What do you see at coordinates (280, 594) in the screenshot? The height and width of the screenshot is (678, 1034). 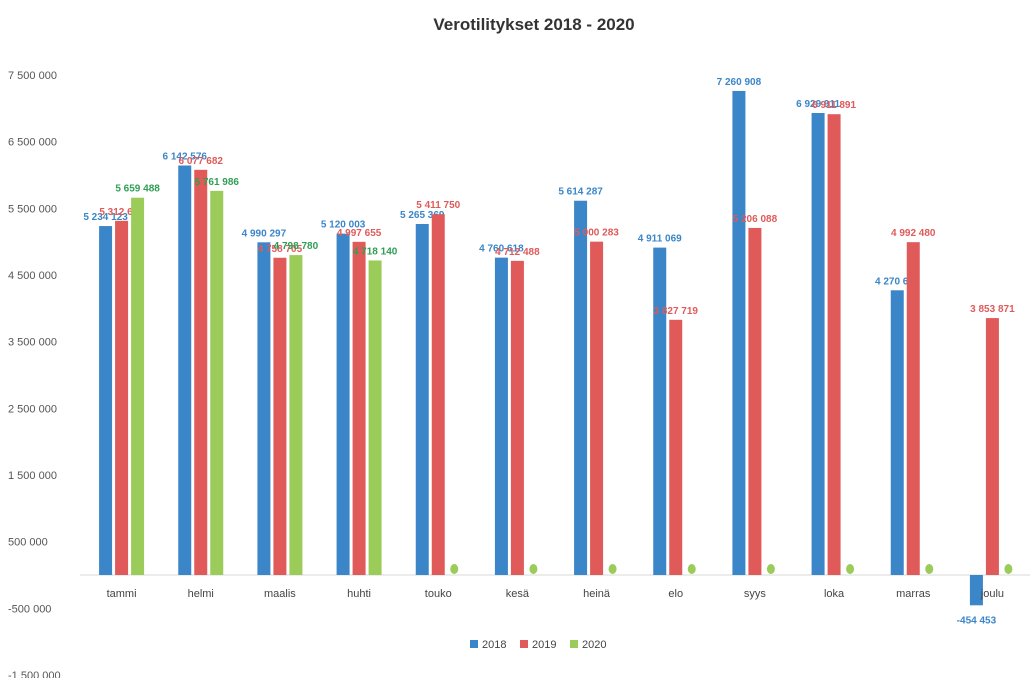 I see `category-label: maalis` at bounding box center [280, 594].